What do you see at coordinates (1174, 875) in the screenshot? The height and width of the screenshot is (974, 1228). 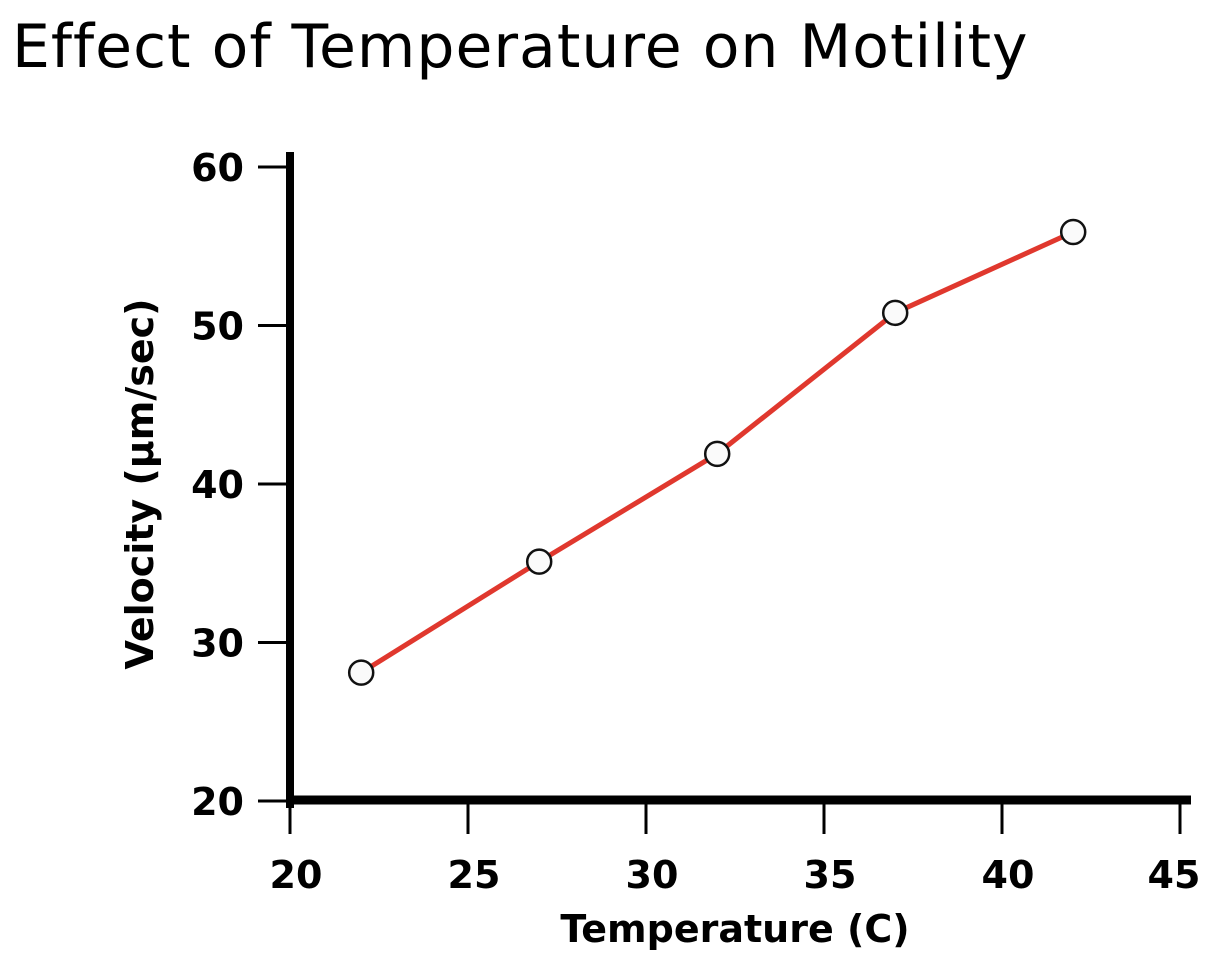 I see `x-tick-label: 45` at bounding box center [1174, 875].